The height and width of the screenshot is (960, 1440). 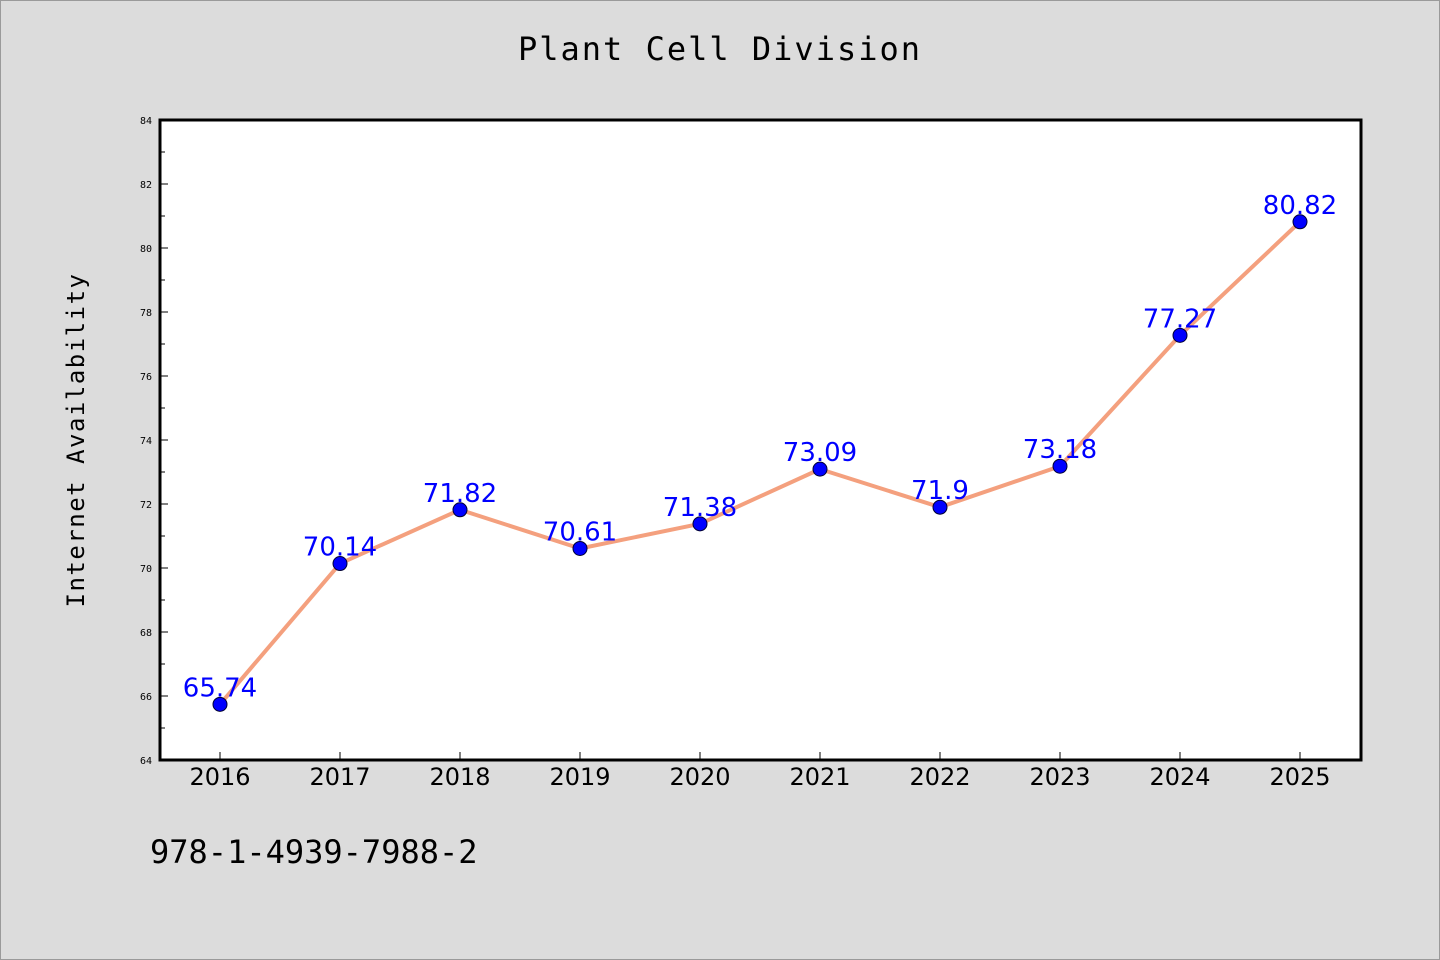 What do you see at coordinates (339, 777) in the screenshot?
I see `x-tick-label: 2017` at bounding box center [339, 777].